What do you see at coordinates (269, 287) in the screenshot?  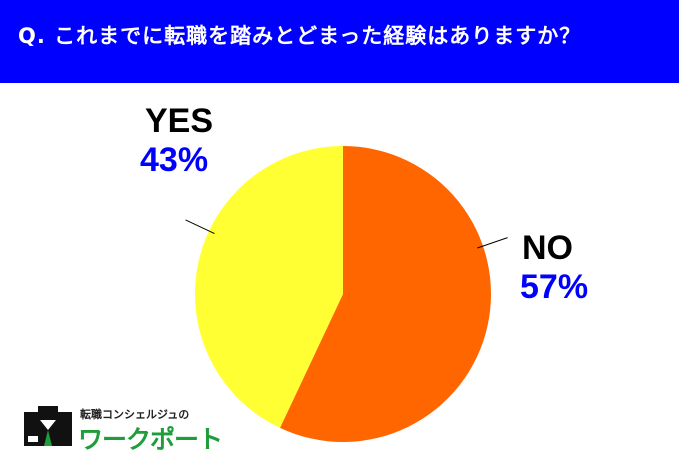 I see `pie-slice-yes` at bounding box center [269, 287].